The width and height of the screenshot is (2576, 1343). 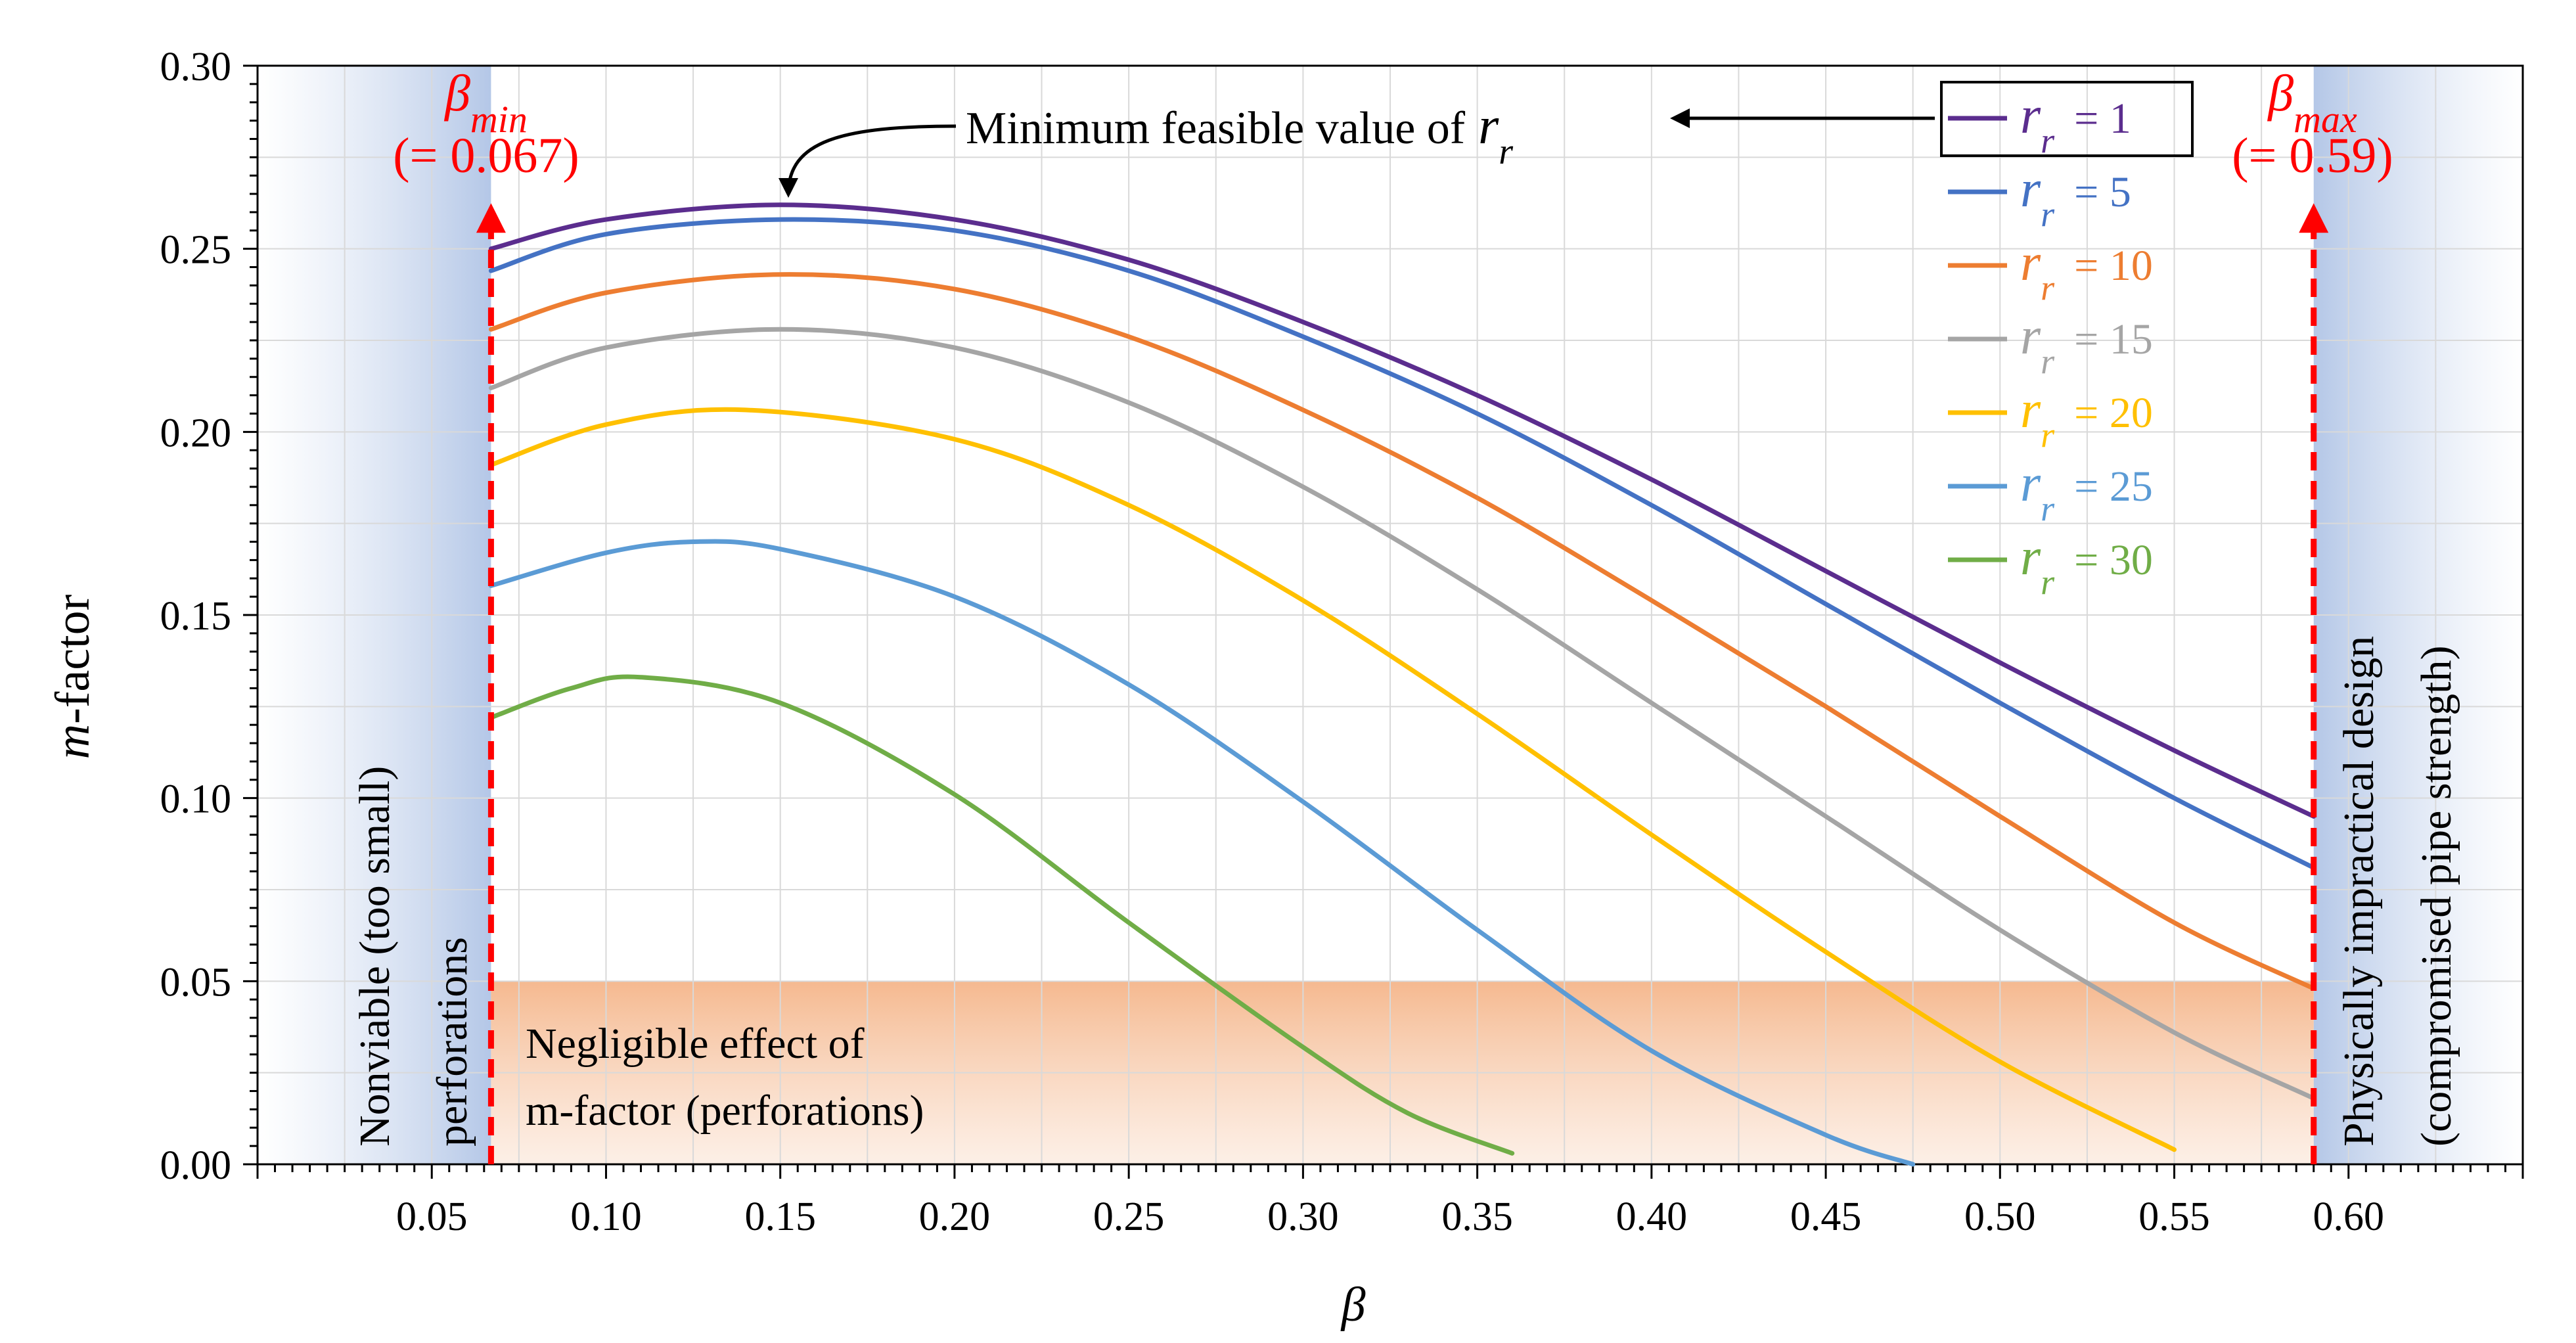 What do you see at coordinates (196, 799) in the screenshot?
I see `y-tick-label: 0.10` at bounding box center [196, 799].